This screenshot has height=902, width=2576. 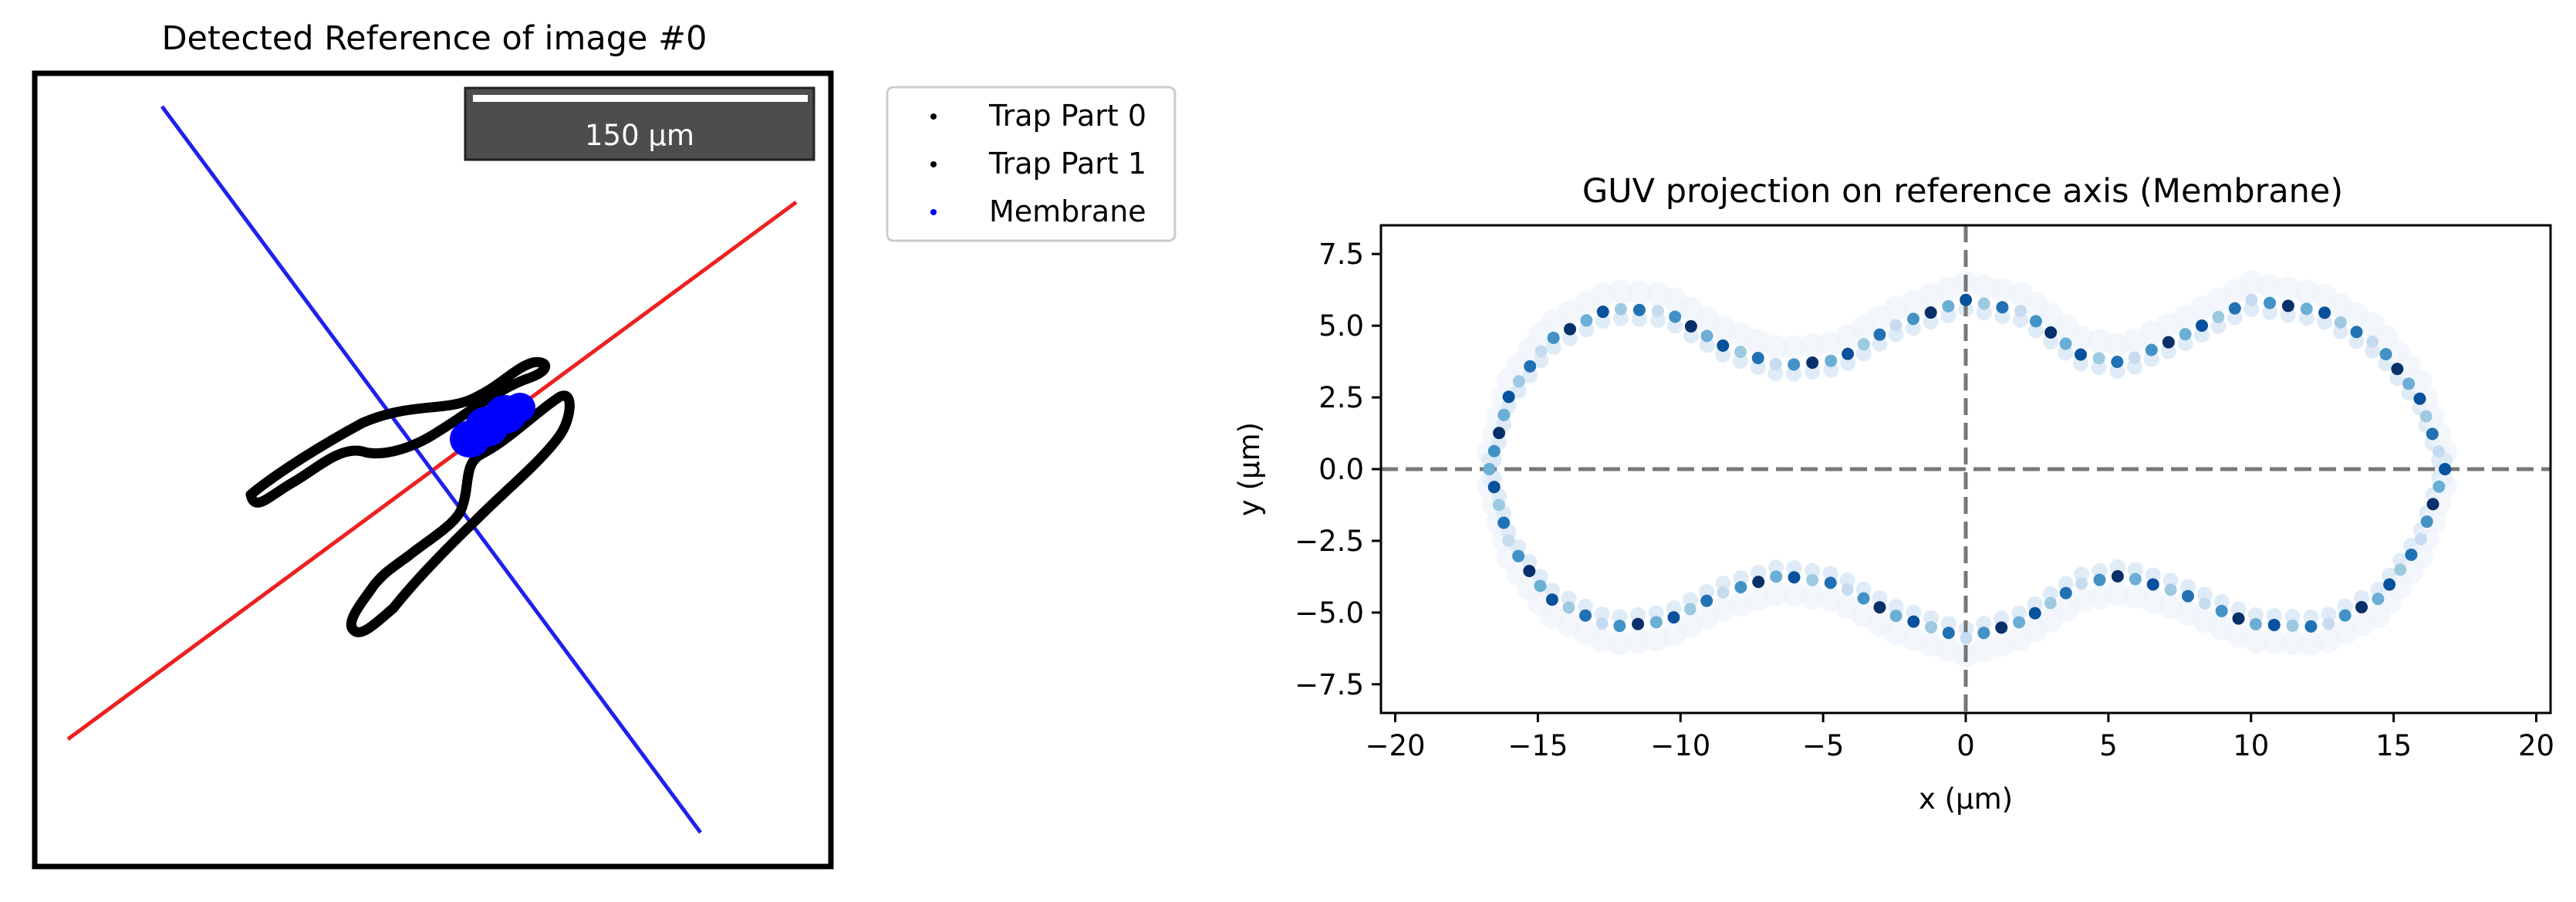 I want to click on legend-frame, so click(x=1031, y=164).